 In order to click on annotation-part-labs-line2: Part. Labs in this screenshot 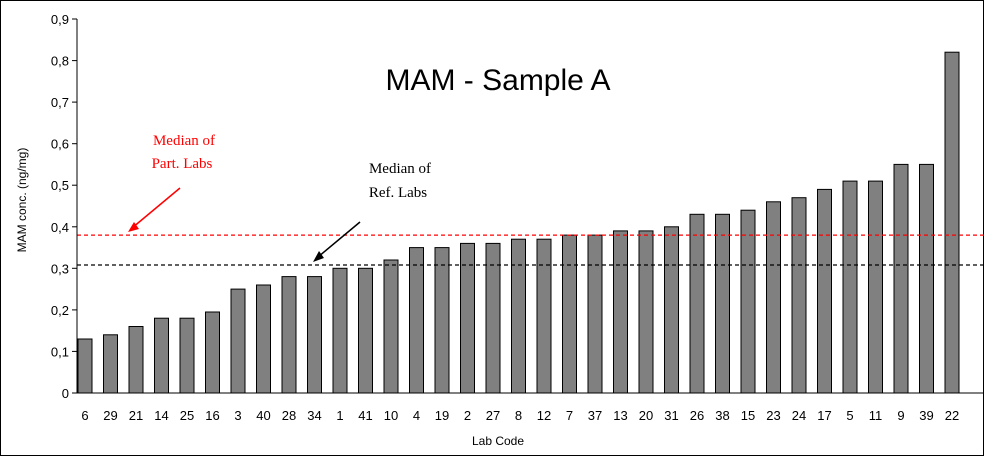, I will do `click(182, 164)`.